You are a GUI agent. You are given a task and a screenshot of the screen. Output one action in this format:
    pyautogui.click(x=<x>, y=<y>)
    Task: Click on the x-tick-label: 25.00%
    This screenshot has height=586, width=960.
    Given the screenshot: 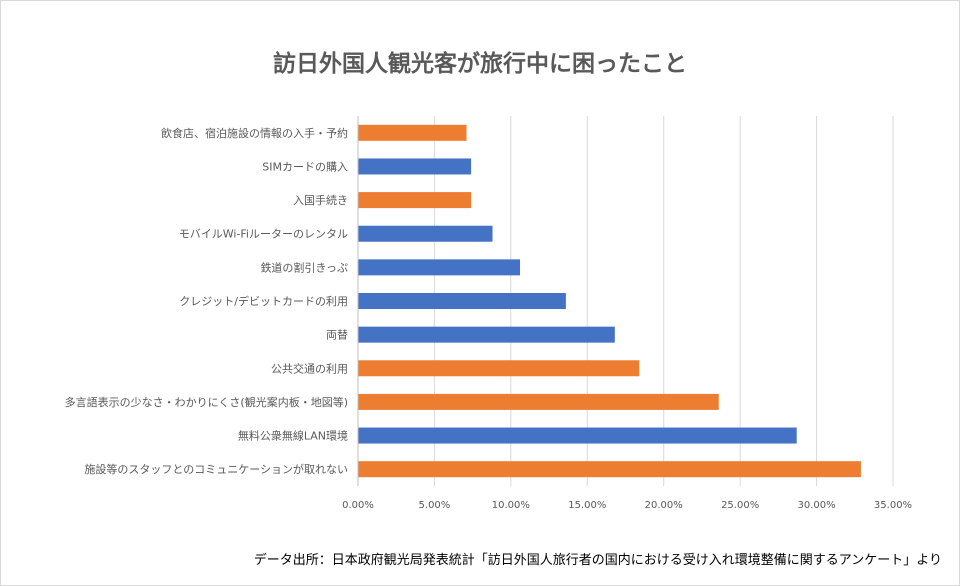 What is the action you would take?
    pyautogui.click(x=740, y=505)
    